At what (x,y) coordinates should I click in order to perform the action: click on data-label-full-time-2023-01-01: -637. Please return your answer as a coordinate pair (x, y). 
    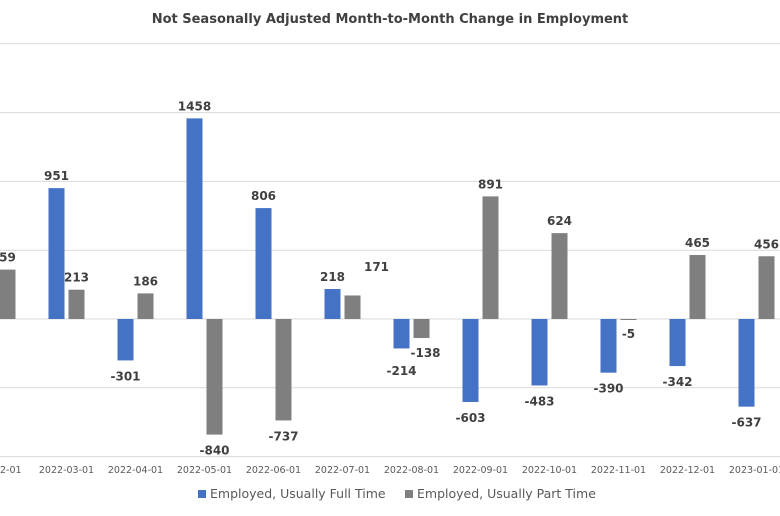
    Looking at the image, I should click on (746, 423).